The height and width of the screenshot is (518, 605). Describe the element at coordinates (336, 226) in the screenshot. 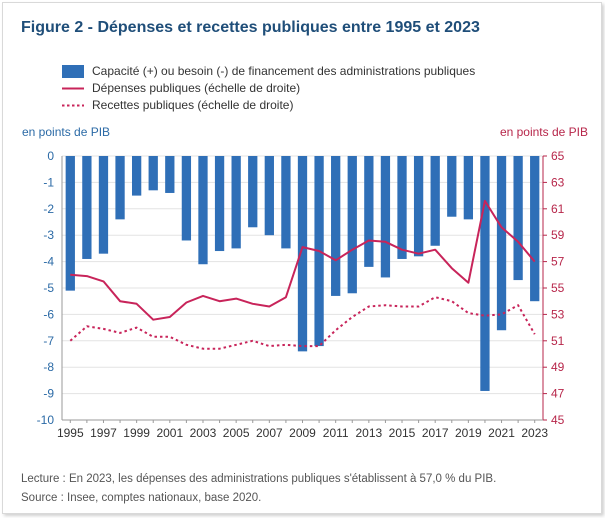

I see `bar-2011` at that location.